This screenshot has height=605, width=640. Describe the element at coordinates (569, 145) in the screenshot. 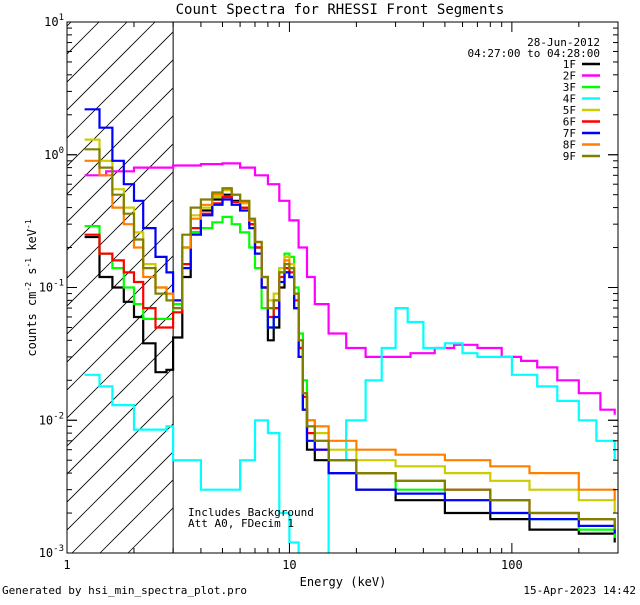

I see `legend-label-8F: 8F` at that location.